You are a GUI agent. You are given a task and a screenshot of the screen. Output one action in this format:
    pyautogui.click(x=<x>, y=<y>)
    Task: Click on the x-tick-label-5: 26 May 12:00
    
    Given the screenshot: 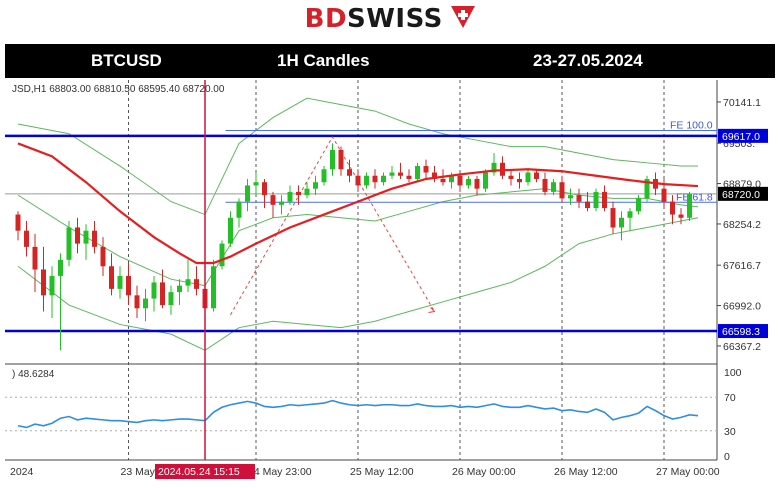 What is the action you would take?
    pyautogui.click(x=586, y=472)
    